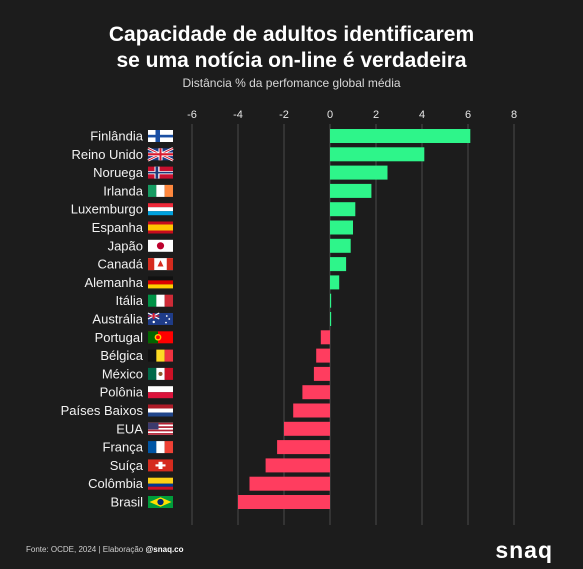  I want to click on category-label: Canadá, so click(120, 264).